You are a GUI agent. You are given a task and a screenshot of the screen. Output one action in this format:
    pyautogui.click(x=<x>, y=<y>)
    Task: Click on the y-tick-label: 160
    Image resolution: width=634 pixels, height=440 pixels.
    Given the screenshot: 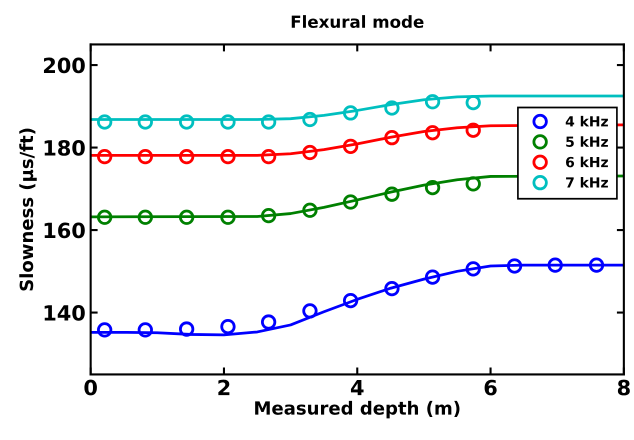 What is the action you would take?
    pyautogui.click(x=64, y=230)
    